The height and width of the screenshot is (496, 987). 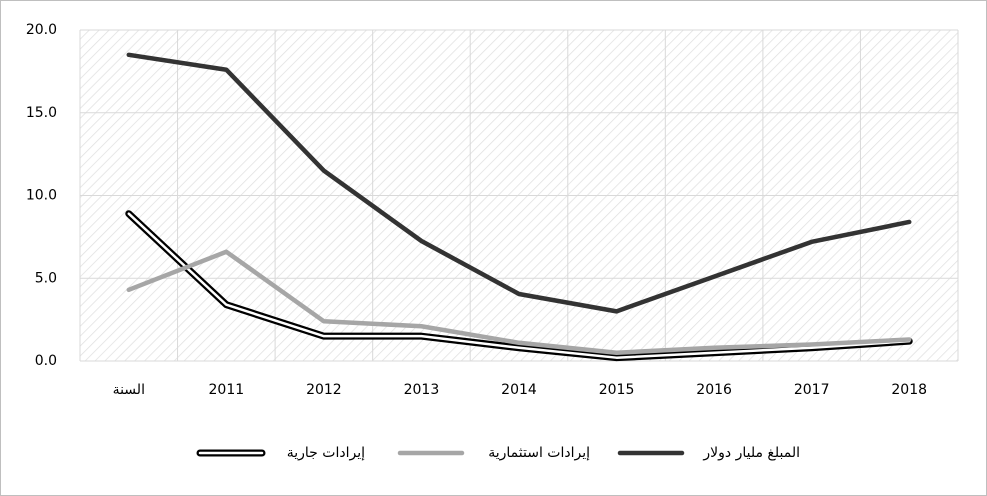 What do you see at coordinates (519, 390) in the screenshot?
I see `x-tick-label: 2014` at bounding box center [519, 390].